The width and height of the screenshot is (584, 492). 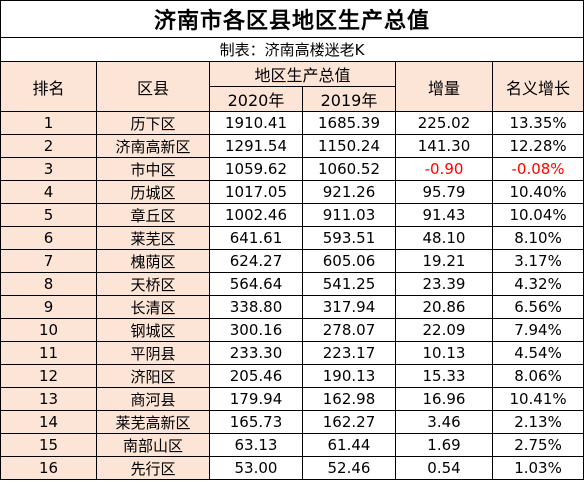 I want to click on gdp-2020-cell: 641.61, so click(x=256, y=238).